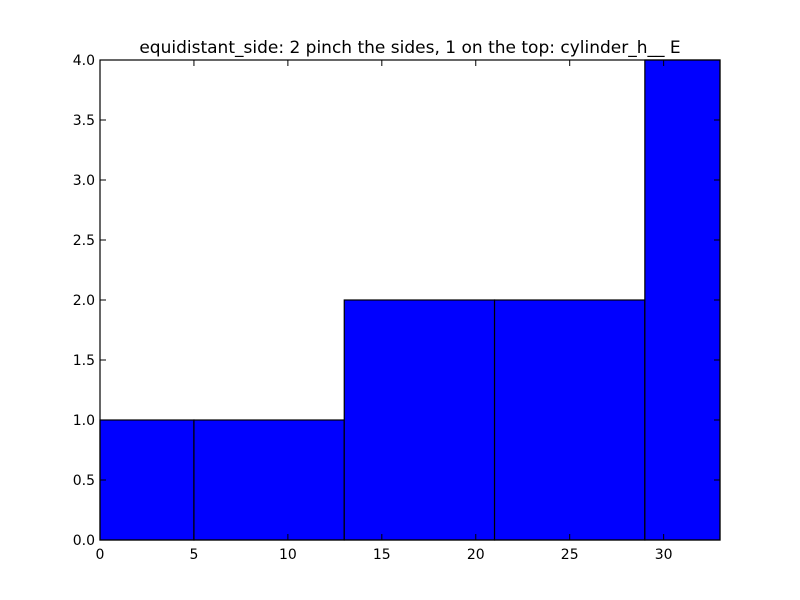 This screenshot has height=600, width=800. I want to click on y-tick-label: 2.5, so click(84, 241).